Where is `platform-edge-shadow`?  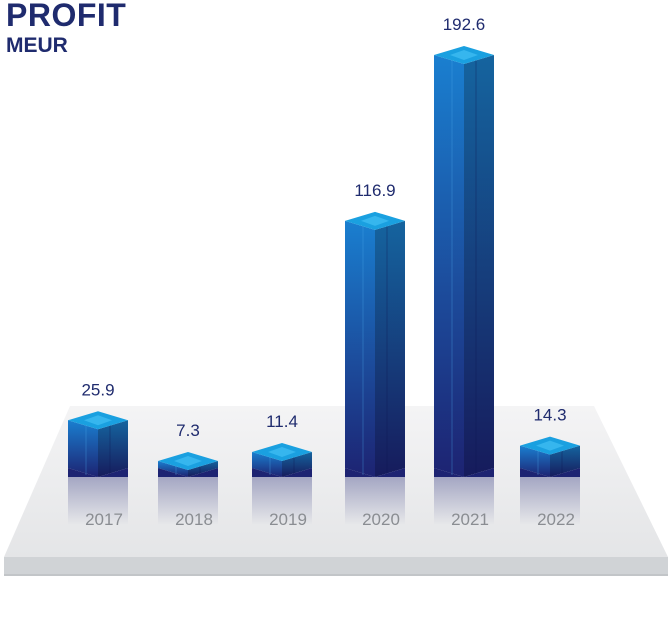 platform-edge-shadow is located at coordinates (336, 575).